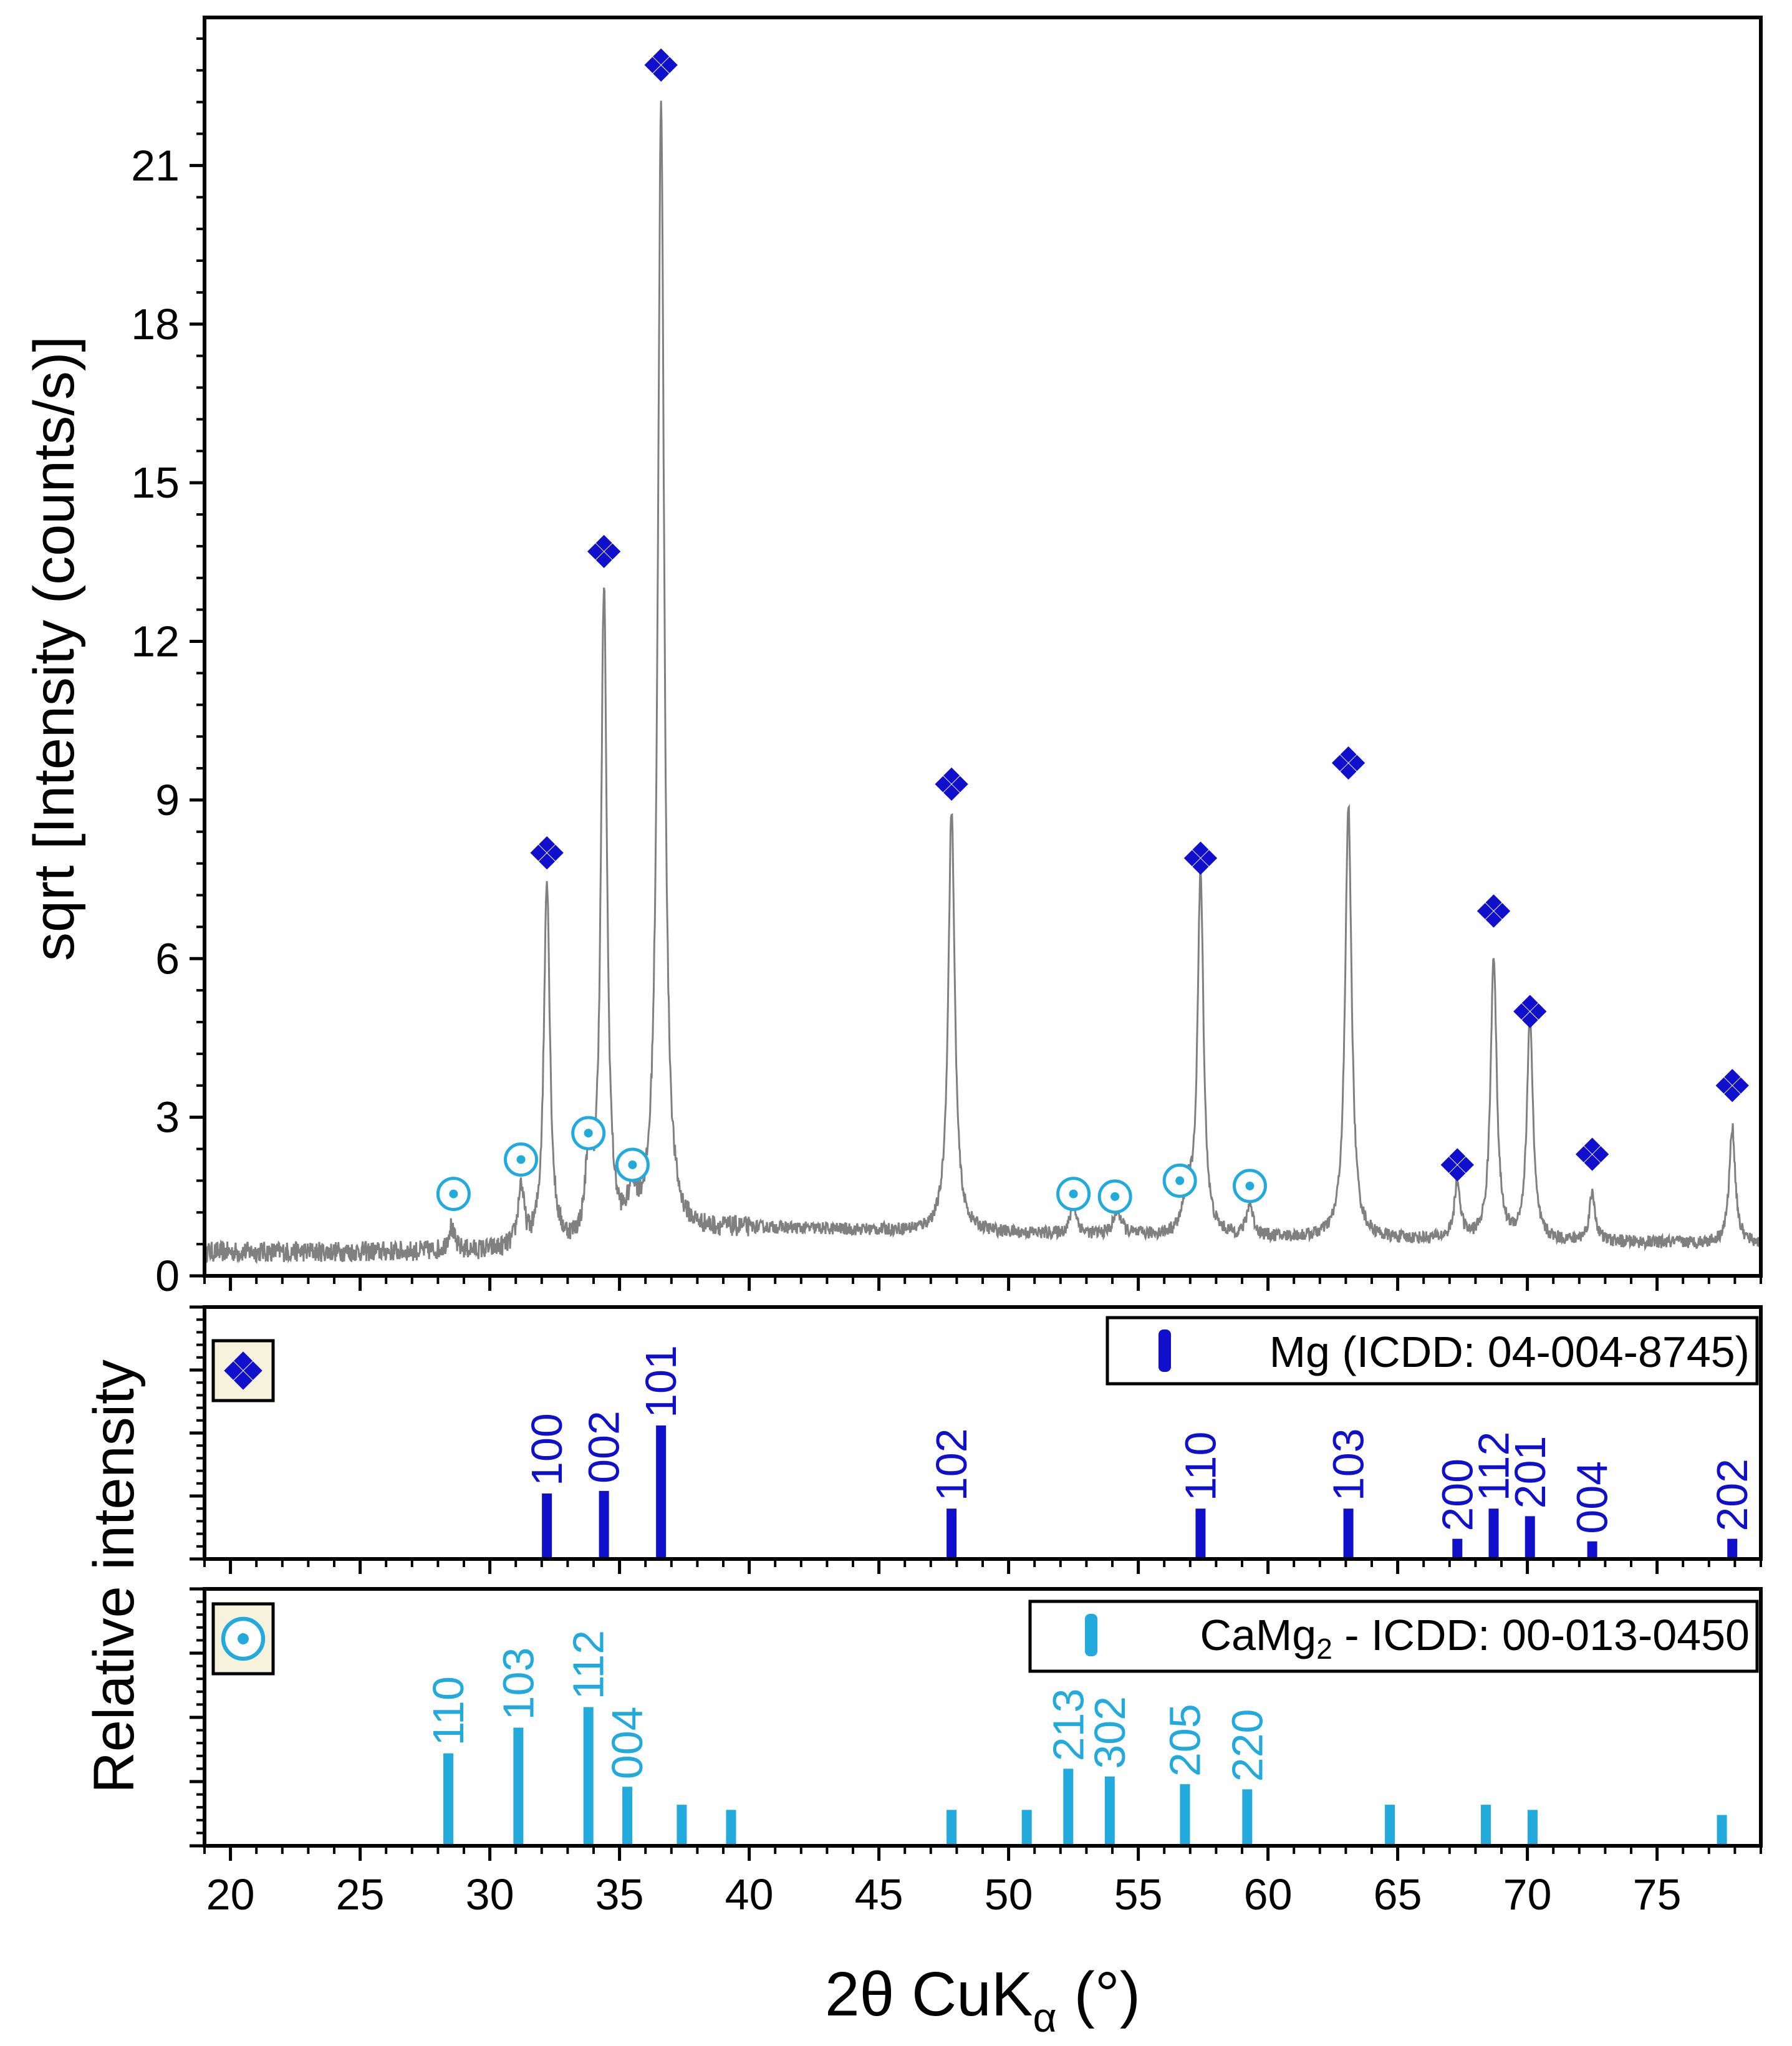 The image size is (1792, 2046). What do you see at coordinates (168, 1117) in the screenshot?
I see `y-tick-label: 3` at bounding box center [168, 1117].